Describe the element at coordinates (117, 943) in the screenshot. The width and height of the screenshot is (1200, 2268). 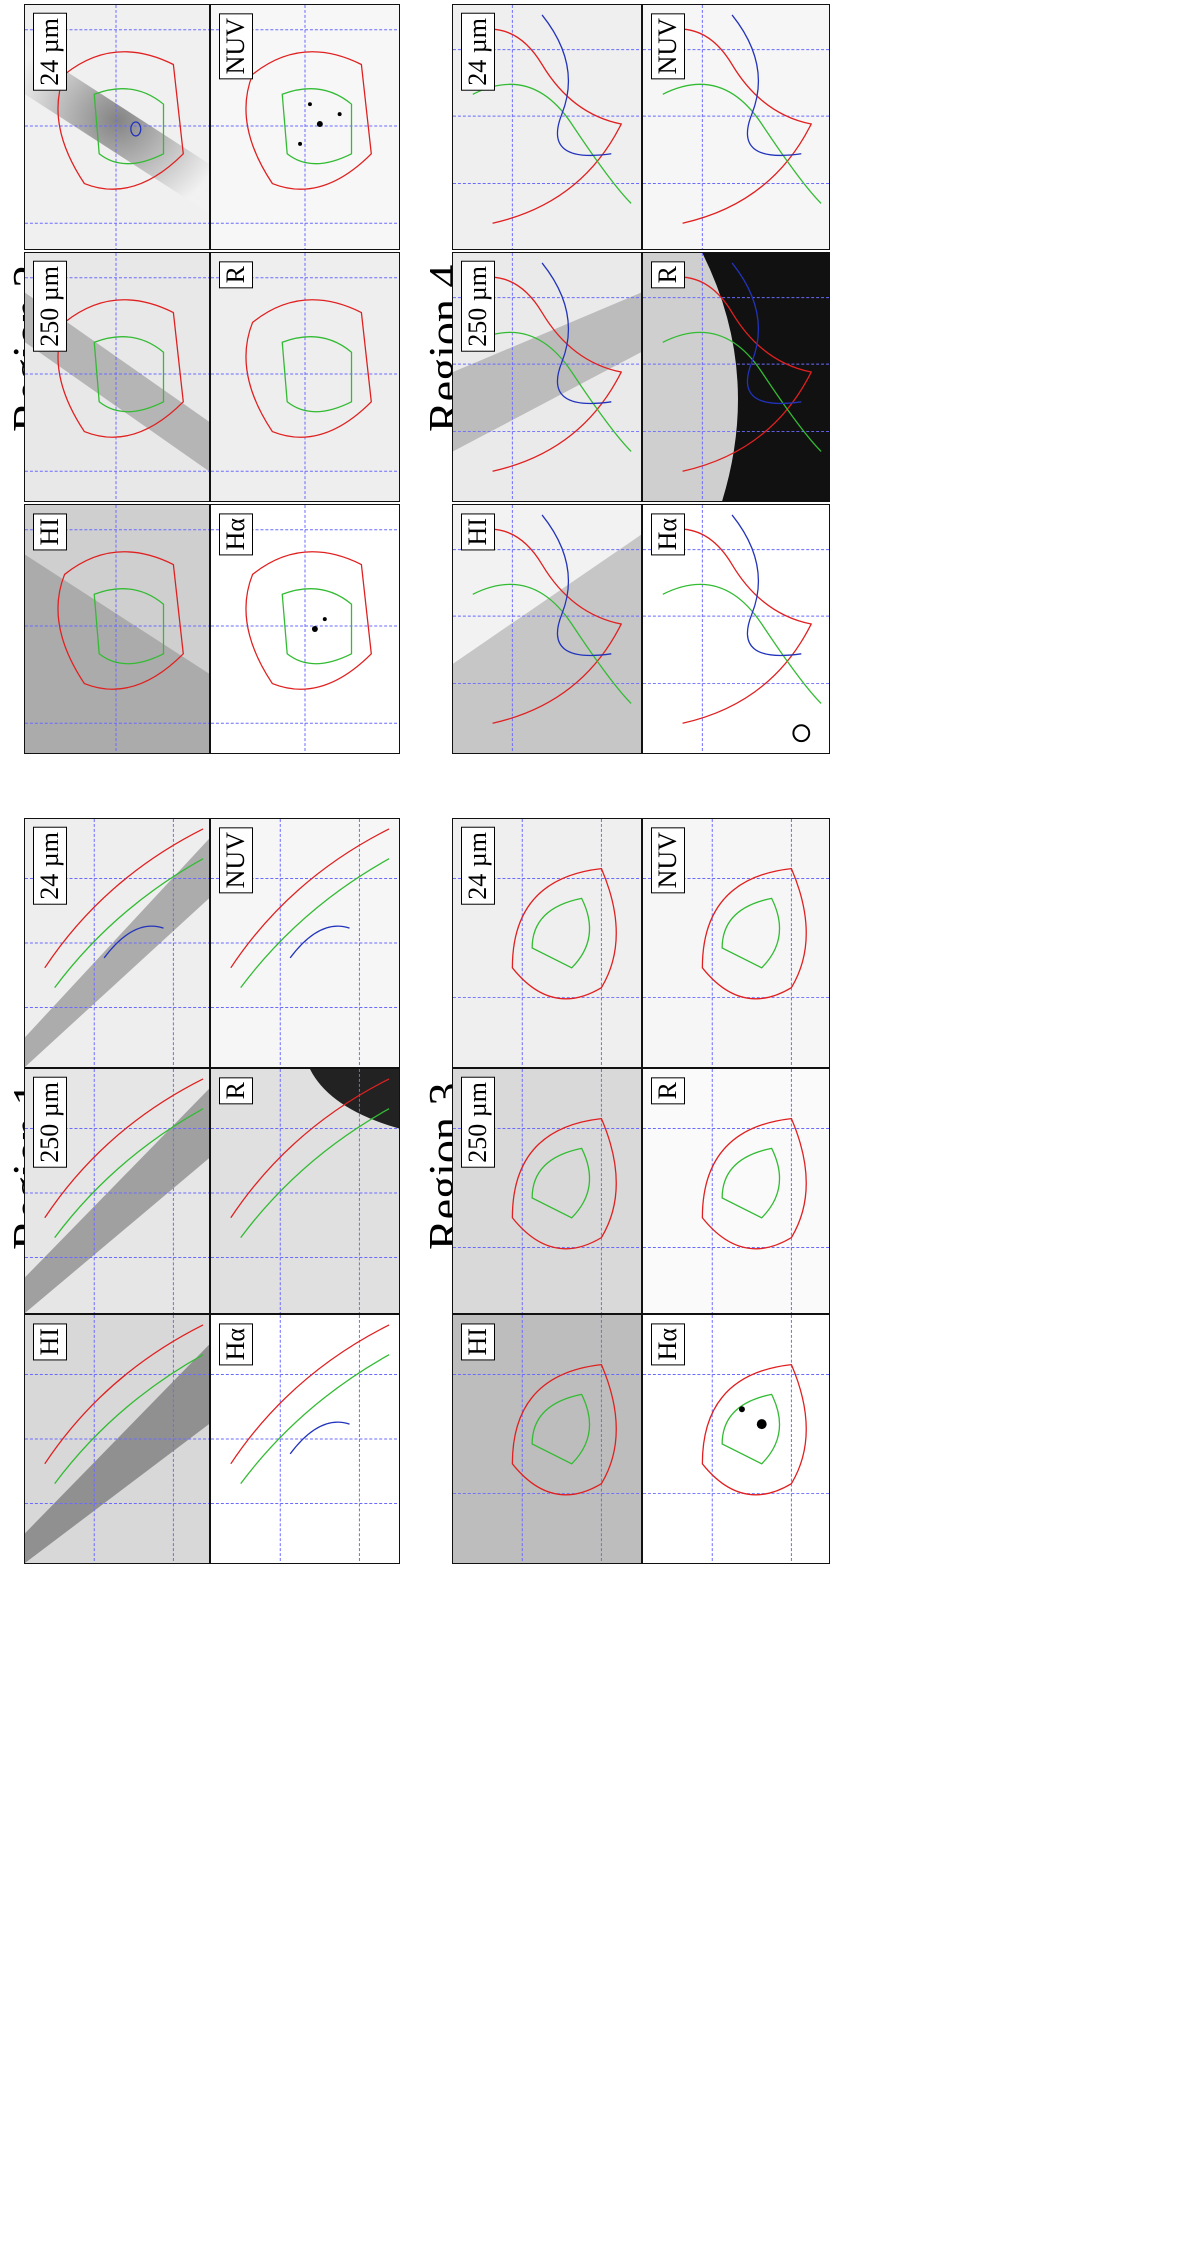
I see `region-1-panel-24um: 24 µm` at that location.